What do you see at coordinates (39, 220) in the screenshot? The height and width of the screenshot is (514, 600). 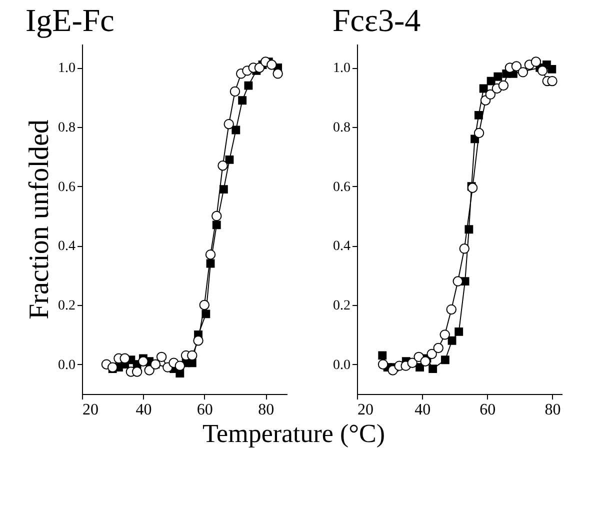 I see `y-axis-title: Fraction unfolded` at bounding box center [39, 220].